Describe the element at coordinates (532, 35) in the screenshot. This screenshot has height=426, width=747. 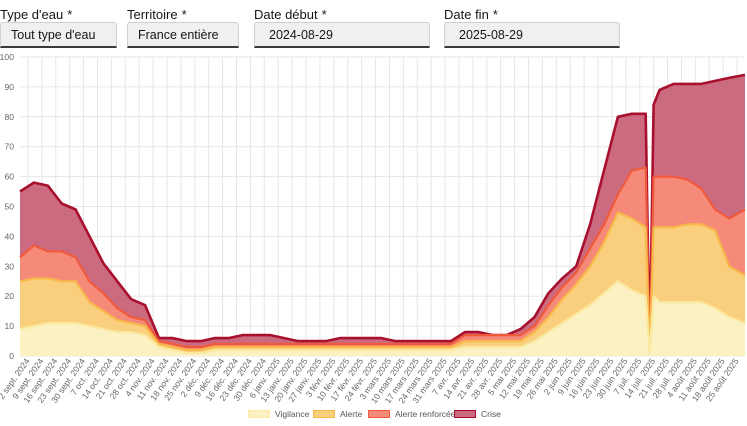
I see `end-date-input: 2025-08-29` at that location.